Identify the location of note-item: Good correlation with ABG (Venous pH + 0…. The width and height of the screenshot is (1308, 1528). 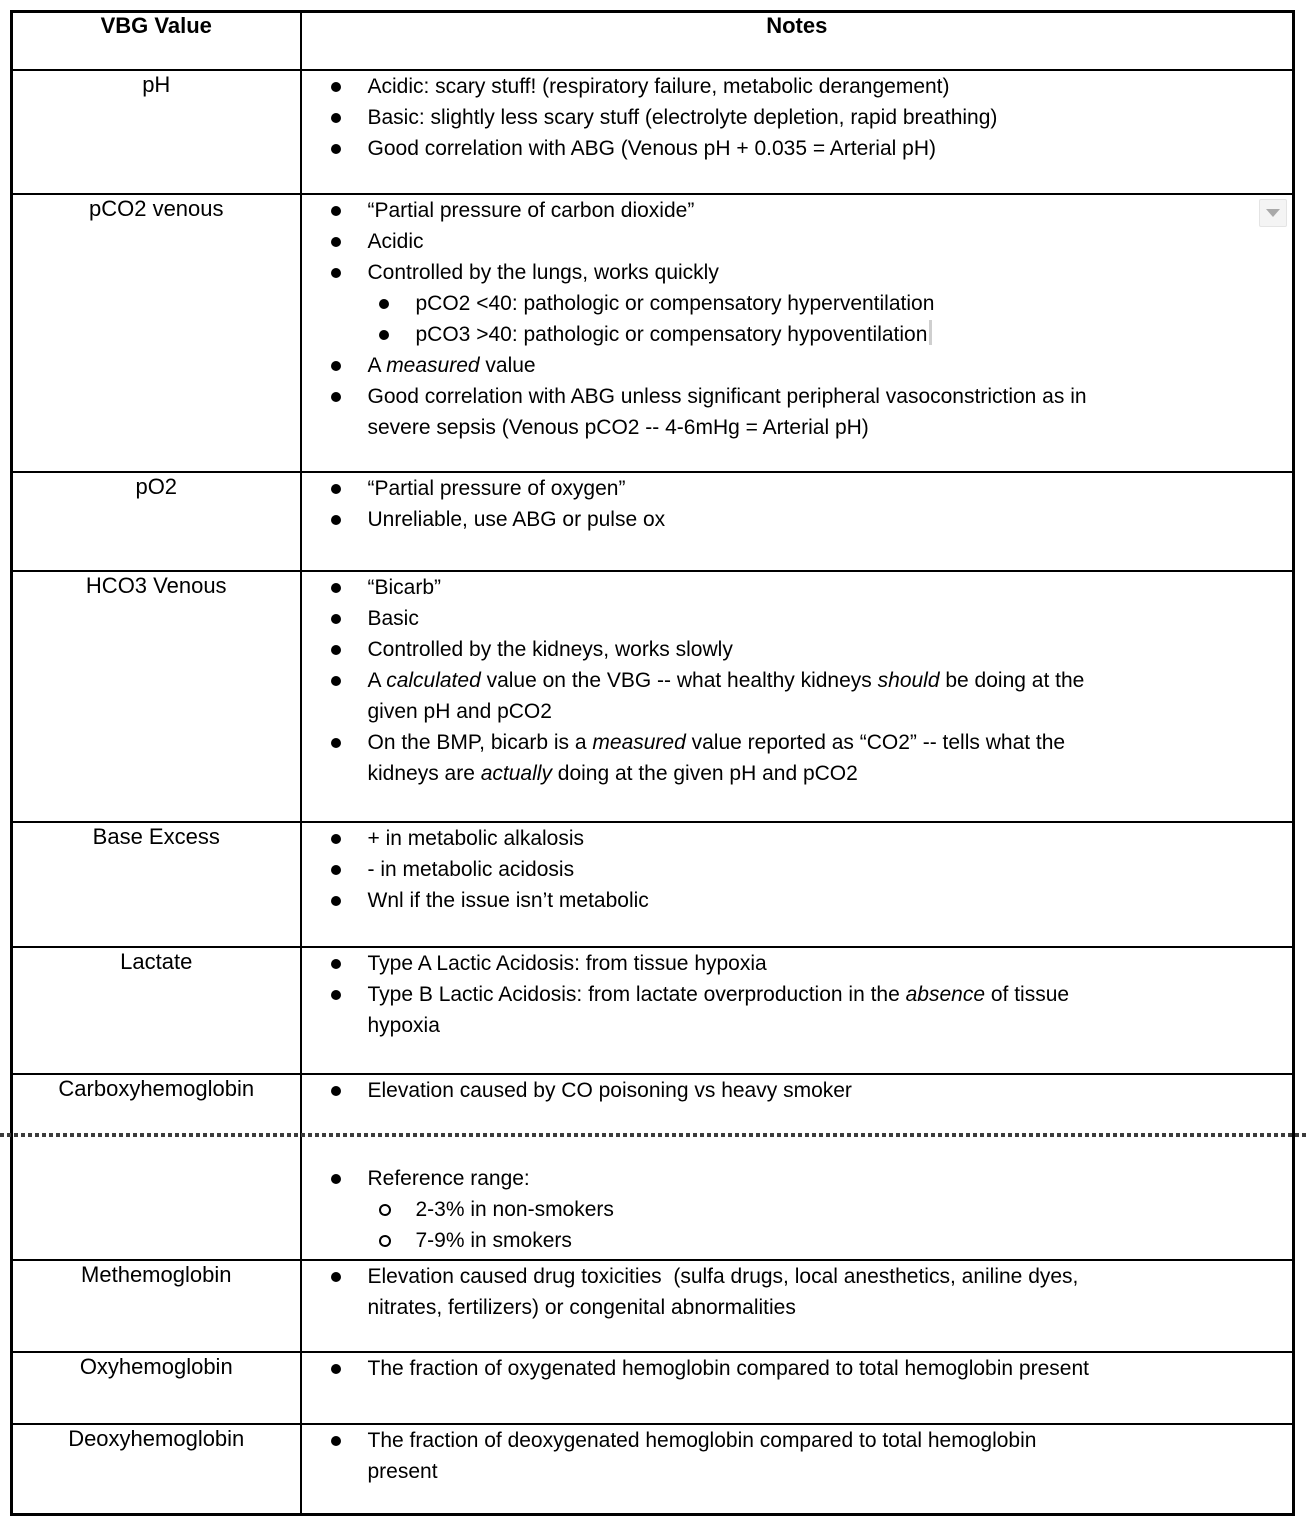
(797, 148).